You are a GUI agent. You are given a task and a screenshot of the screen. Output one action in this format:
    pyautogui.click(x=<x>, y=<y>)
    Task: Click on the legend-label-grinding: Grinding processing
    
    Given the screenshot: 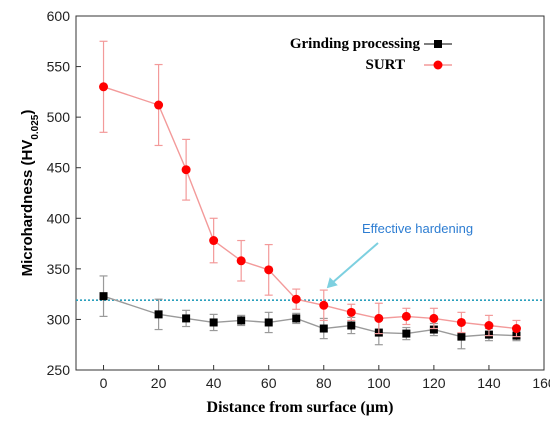 What is the action you would take?
    pyautogui.click(x=355, y=44)
    